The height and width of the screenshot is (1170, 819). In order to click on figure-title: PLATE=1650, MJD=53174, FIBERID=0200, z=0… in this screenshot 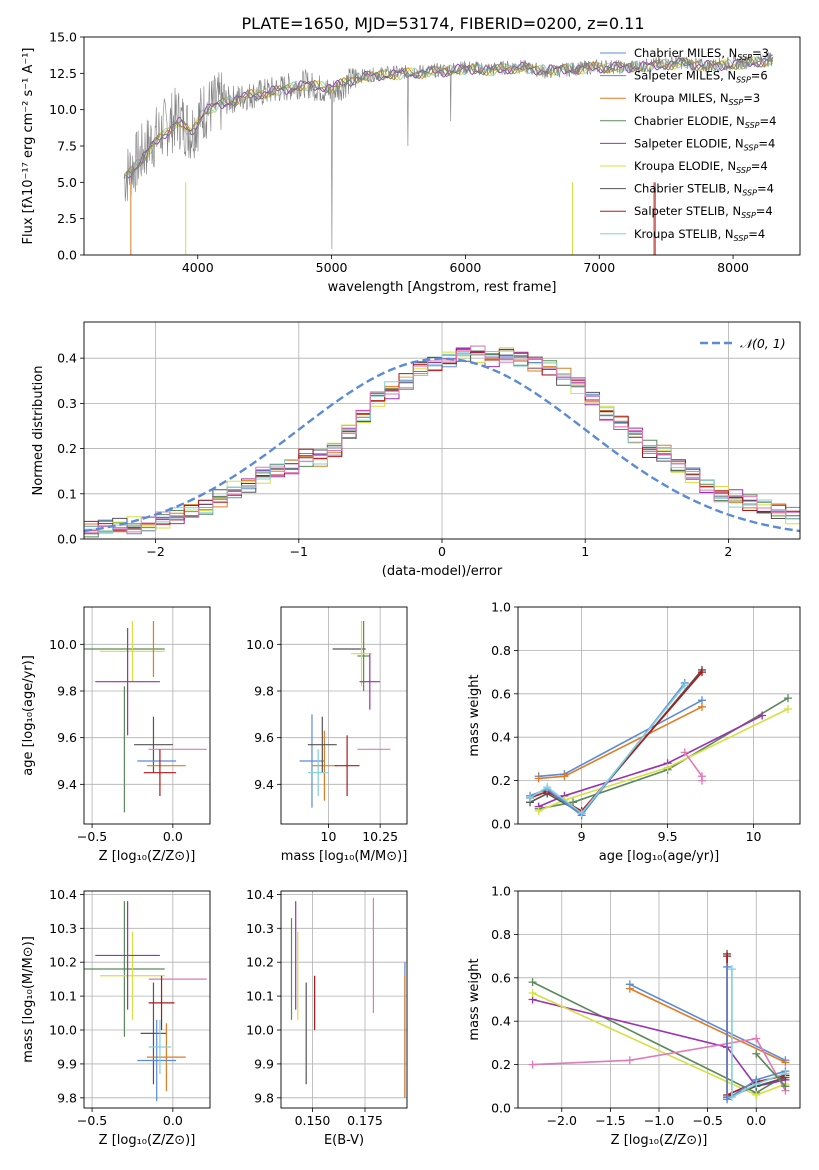, I will do `click(442, 23)`.